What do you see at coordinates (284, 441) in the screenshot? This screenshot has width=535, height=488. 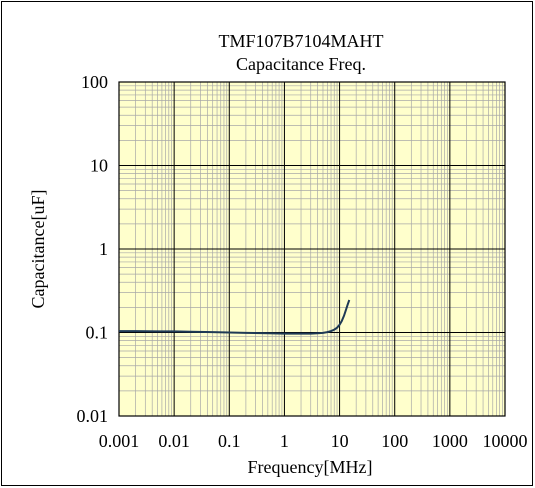 I see `x-tick-label: 1` at bounding box center [284, 441].